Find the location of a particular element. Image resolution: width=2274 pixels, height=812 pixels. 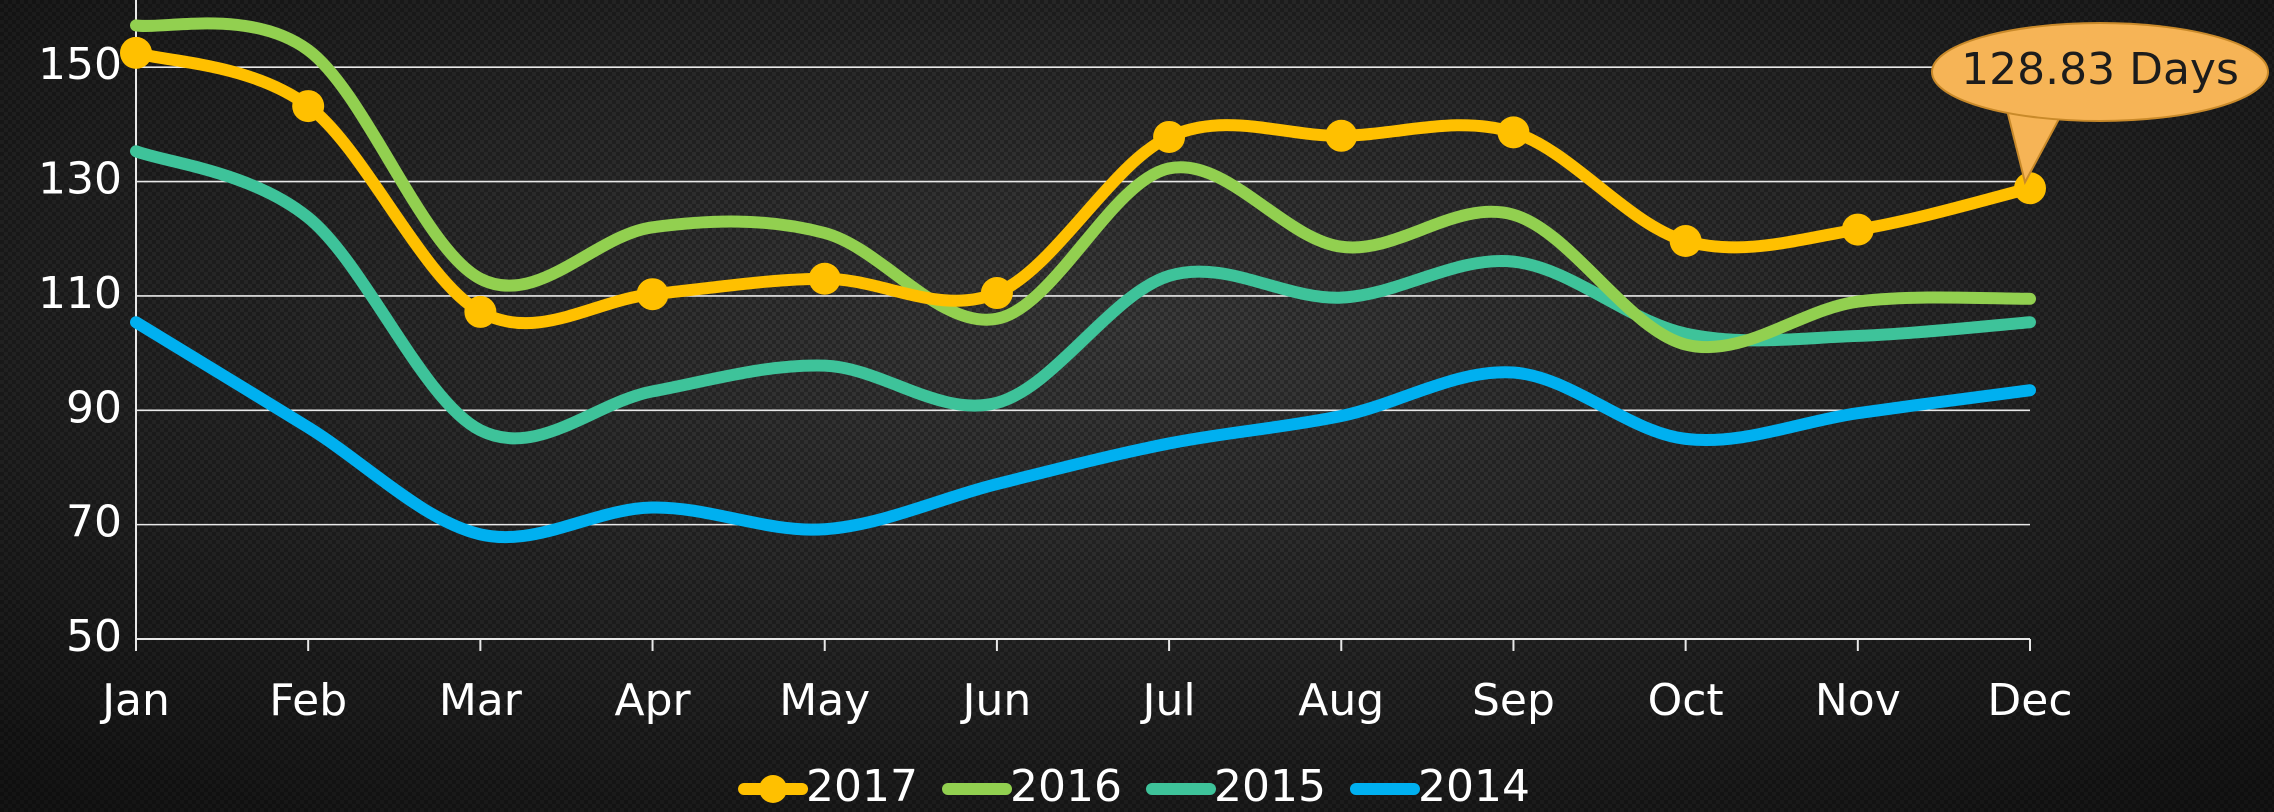

x-tick-label: Jan is located at coordinates (134, 700).